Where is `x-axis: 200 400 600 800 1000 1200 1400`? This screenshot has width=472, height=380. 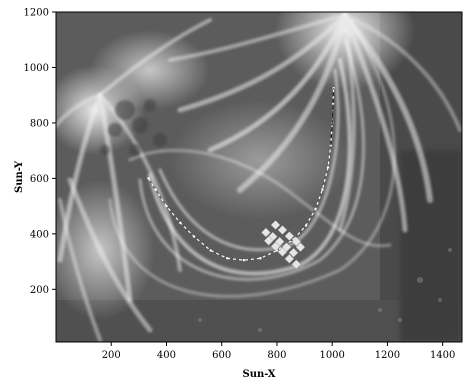 x-axis: 200 400 600 800 1000 1200 1400 is located at coordinates (278, 351).